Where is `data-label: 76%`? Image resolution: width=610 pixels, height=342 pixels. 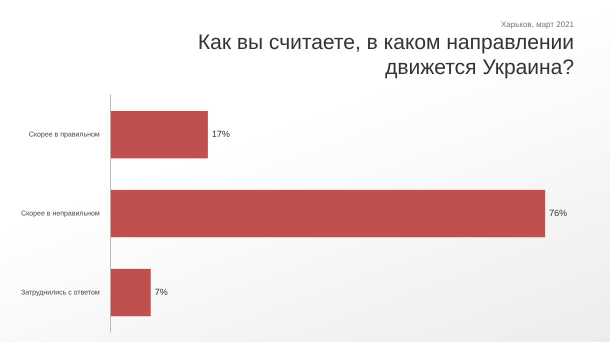
data-label: 76% is located at coordinates (558, 213).